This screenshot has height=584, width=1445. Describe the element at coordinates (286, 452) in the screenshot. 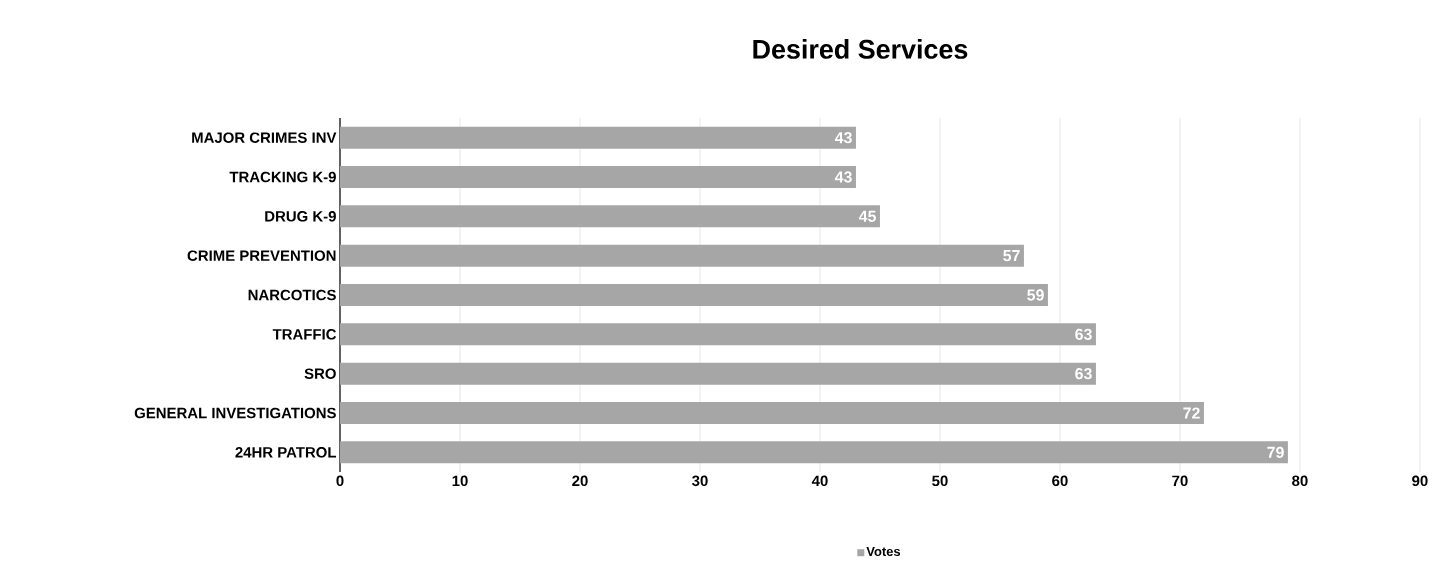

I see `y-tick-label: 24HR PATROL` at that location.